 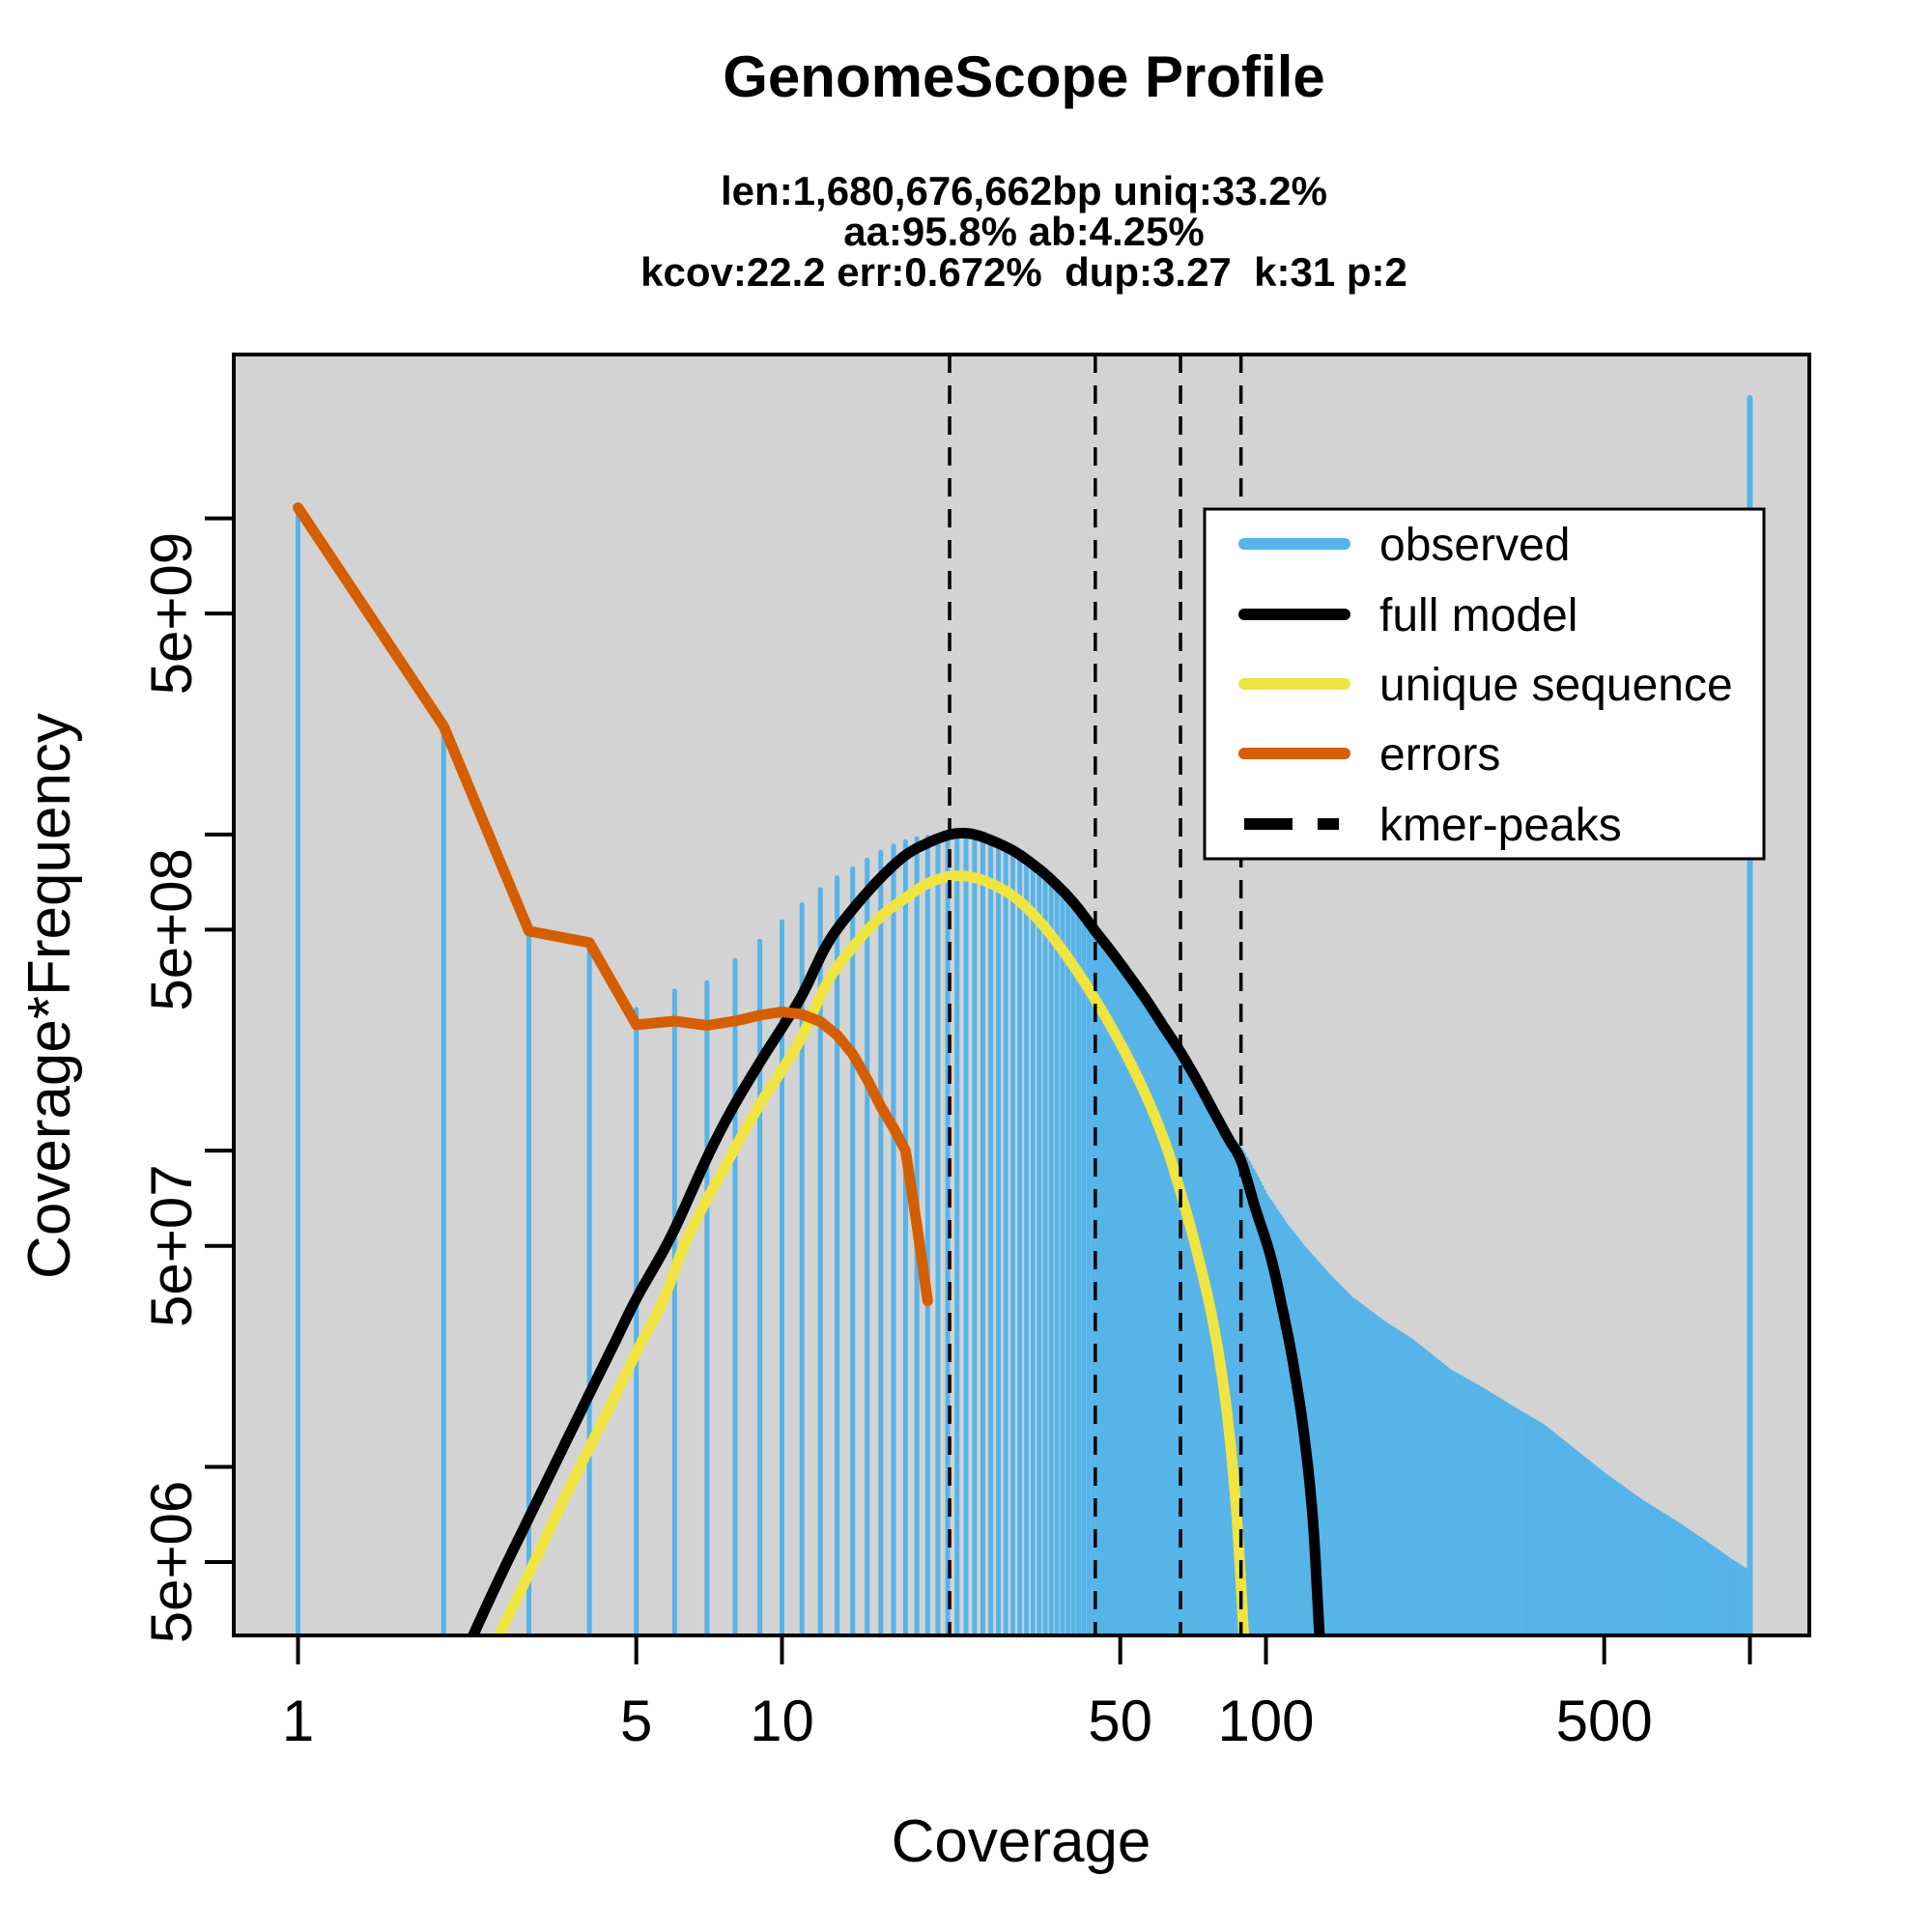 I want to click on x-tick-label: 50, so click(x=1120, y=1721).